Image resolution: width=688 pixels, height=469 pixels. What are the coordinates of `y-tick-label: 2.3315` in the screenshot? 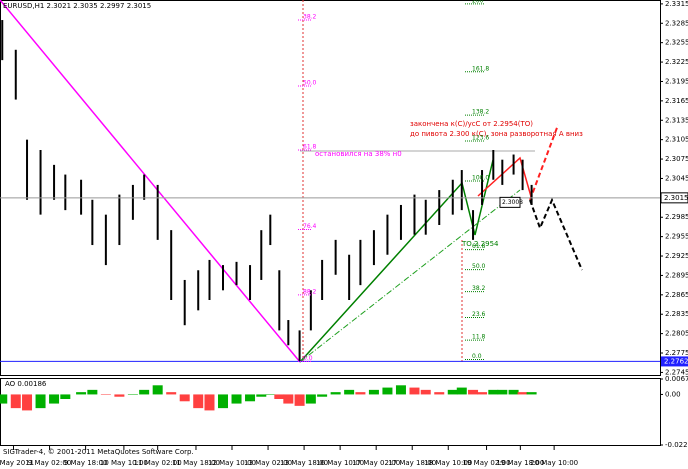 It's located at (676, 4).